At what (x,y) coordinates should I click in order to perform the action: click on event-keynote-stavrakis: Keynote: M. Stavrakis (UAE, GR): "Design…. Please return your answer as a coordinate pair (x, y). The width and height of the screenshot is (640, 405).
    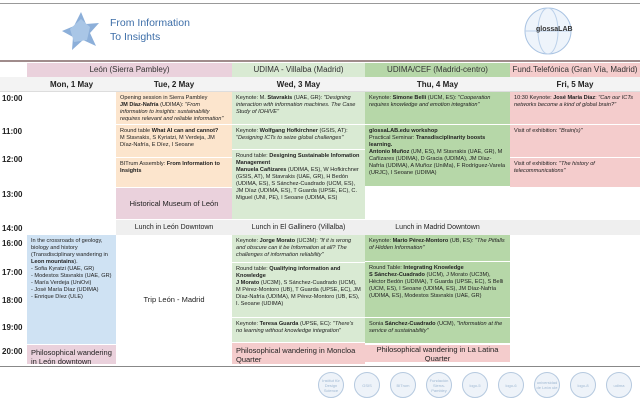
    Looking at the image, I should click on (298, 108).